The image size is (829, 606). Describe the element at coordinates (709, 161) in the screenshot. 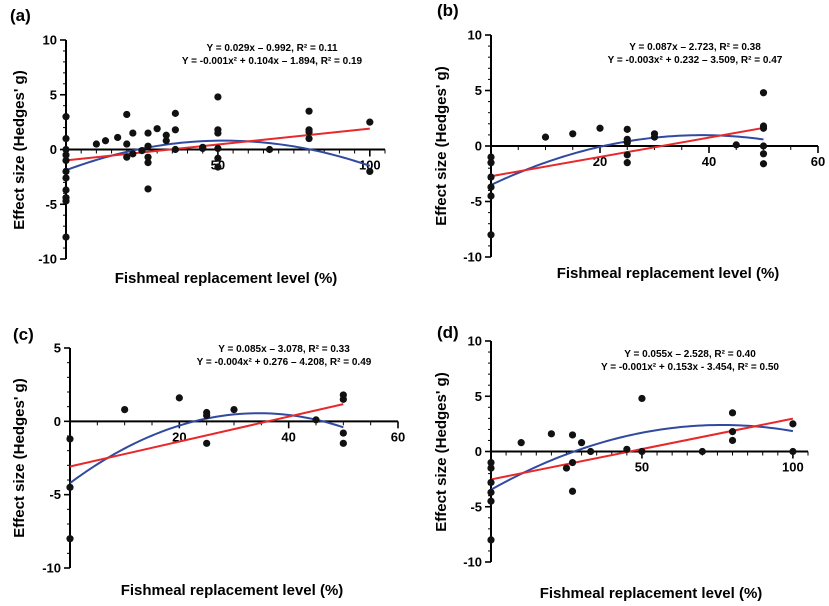

I see `x-tick-label: 40` at that location.